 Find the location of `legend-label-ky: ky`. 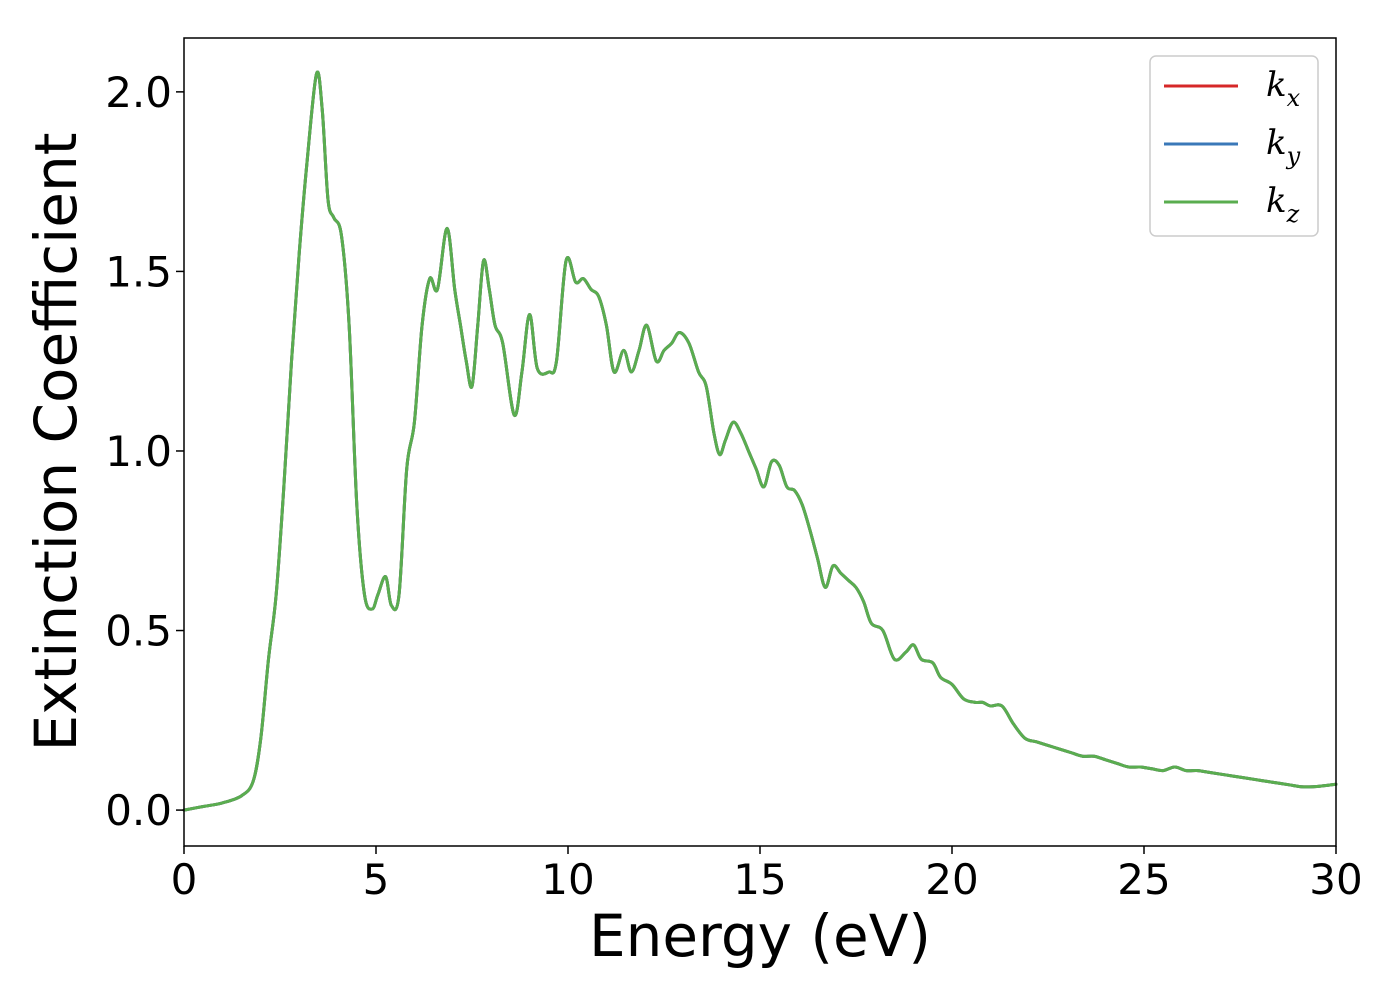

legend-label-ky: ky is located at coordinates (1283, 146).